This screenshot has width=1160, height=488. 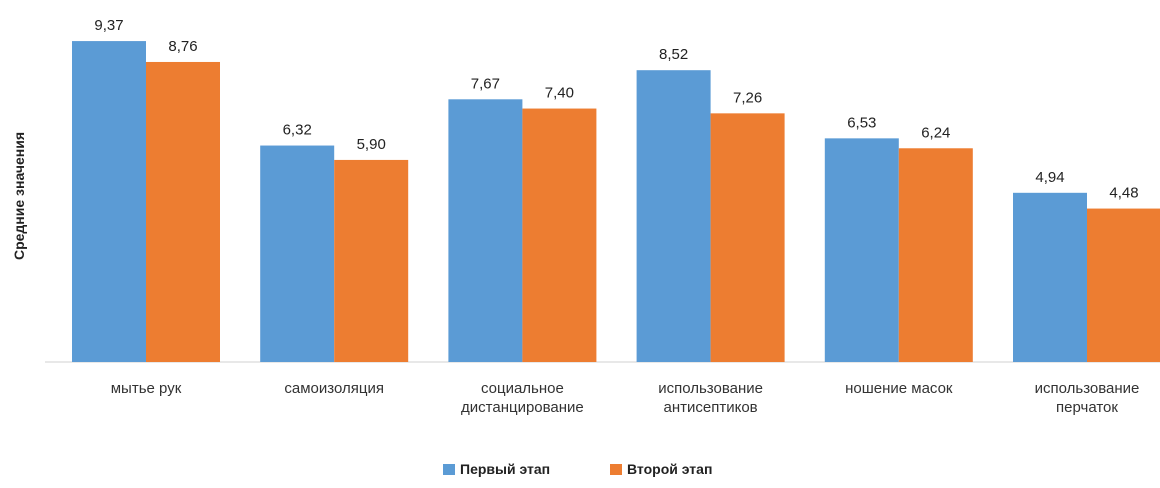 I want to click on category-label: использование антисептиков, so click(x=710, y=398).